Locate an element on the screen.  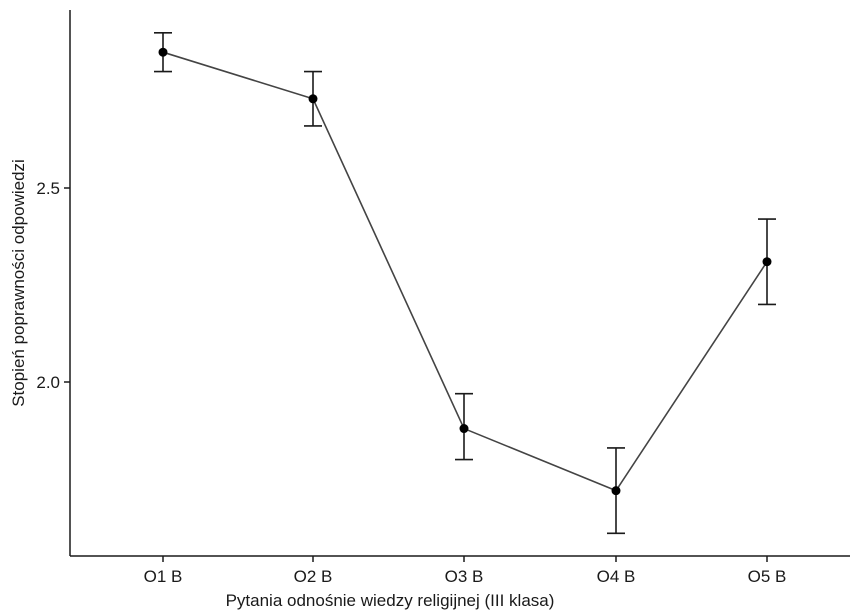
x-ticks: O1 B O2 B O3 B O4 B O5 B is located at coordinates (465, 571).